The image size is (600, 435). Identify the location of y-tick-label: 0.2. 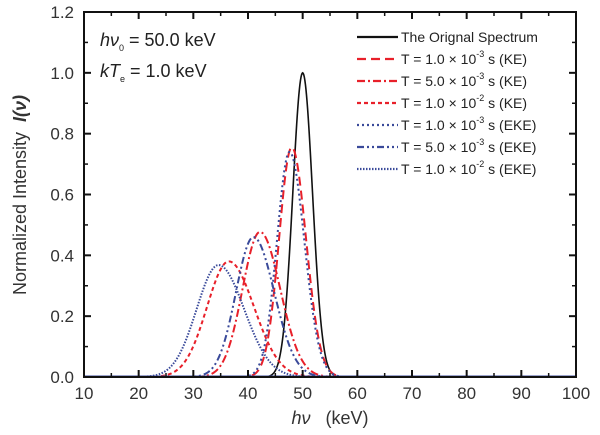
(62, 316).